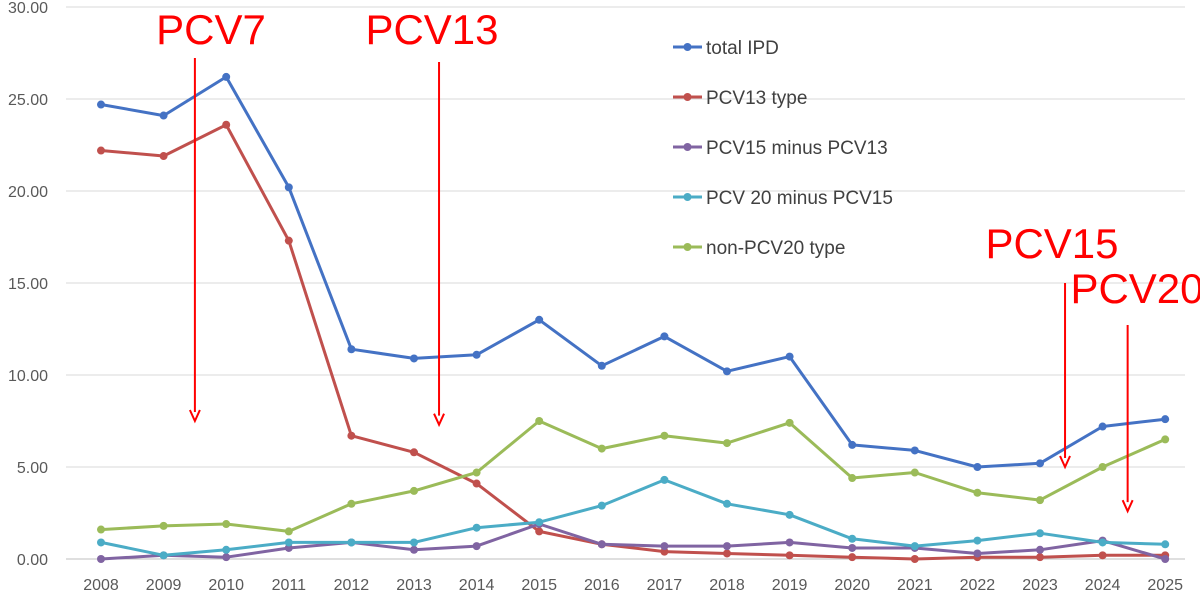 Image resolution: width=1200 pixels, height=595 pixels. I want to click on x-tick-label: 2016, so click(602, 585).